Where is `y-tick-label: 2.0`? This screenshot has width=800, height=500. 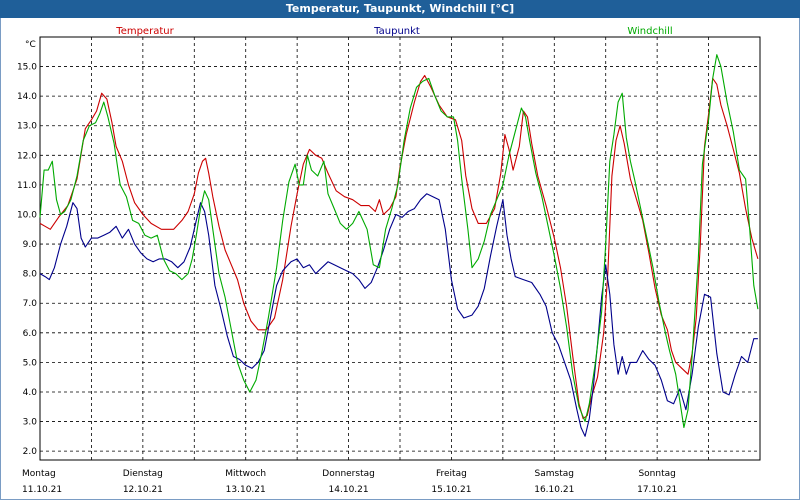 y-tick-label: 2.0 is located at coordinates (30, 452).